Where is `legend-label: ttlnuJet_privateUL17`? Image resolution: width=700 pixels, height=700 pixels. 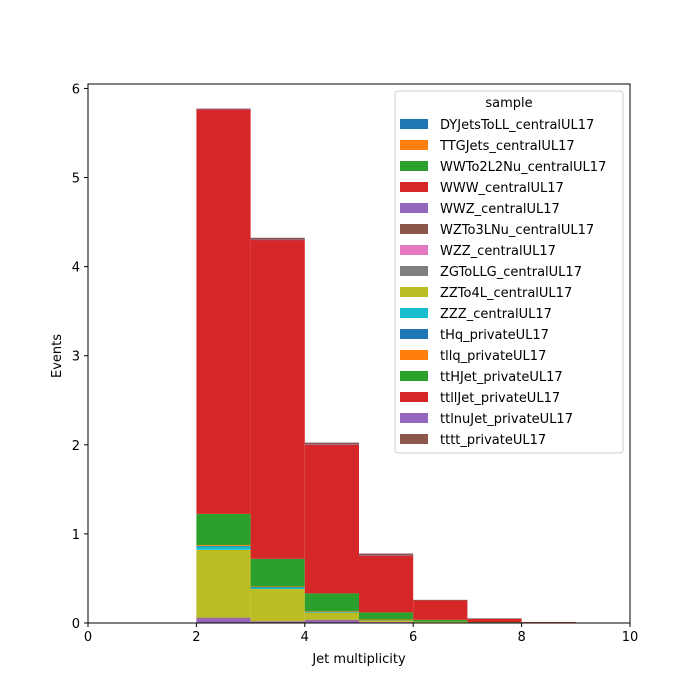
legend-label: ttlnuJet_privateUL17 is located at coordinates (506, 419).